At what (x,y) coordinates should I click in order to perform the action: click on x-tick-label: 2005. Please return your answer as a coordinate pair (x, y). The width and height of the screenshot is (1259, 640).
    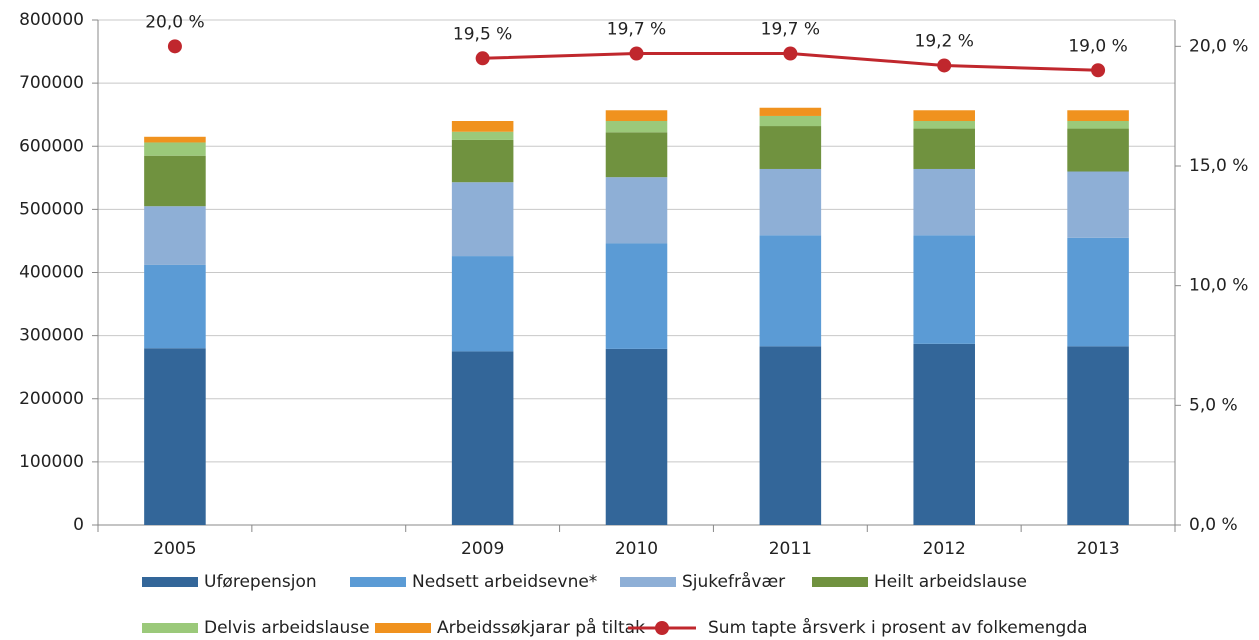
    Looking at the image, I should click on (174, 549).